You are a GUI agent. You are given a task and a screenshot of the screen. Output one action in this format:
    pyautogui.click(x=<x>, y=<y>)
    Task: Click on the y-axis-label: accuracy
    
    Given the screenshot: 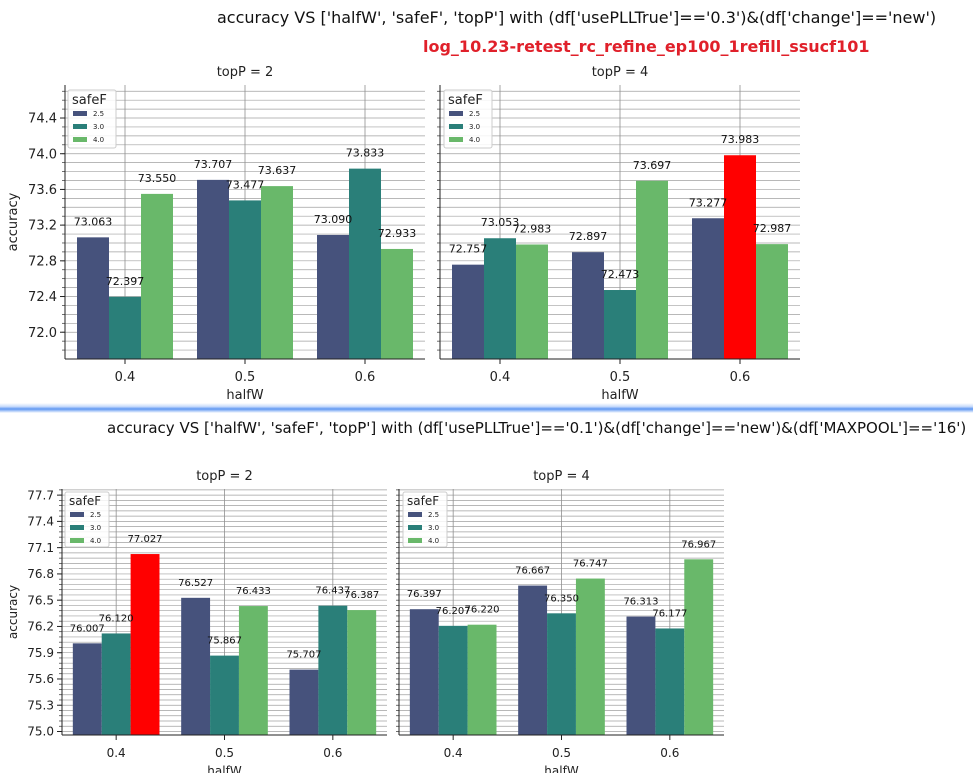 What is the action you would take?
    pyautogui.click(x=13, y=612)
    